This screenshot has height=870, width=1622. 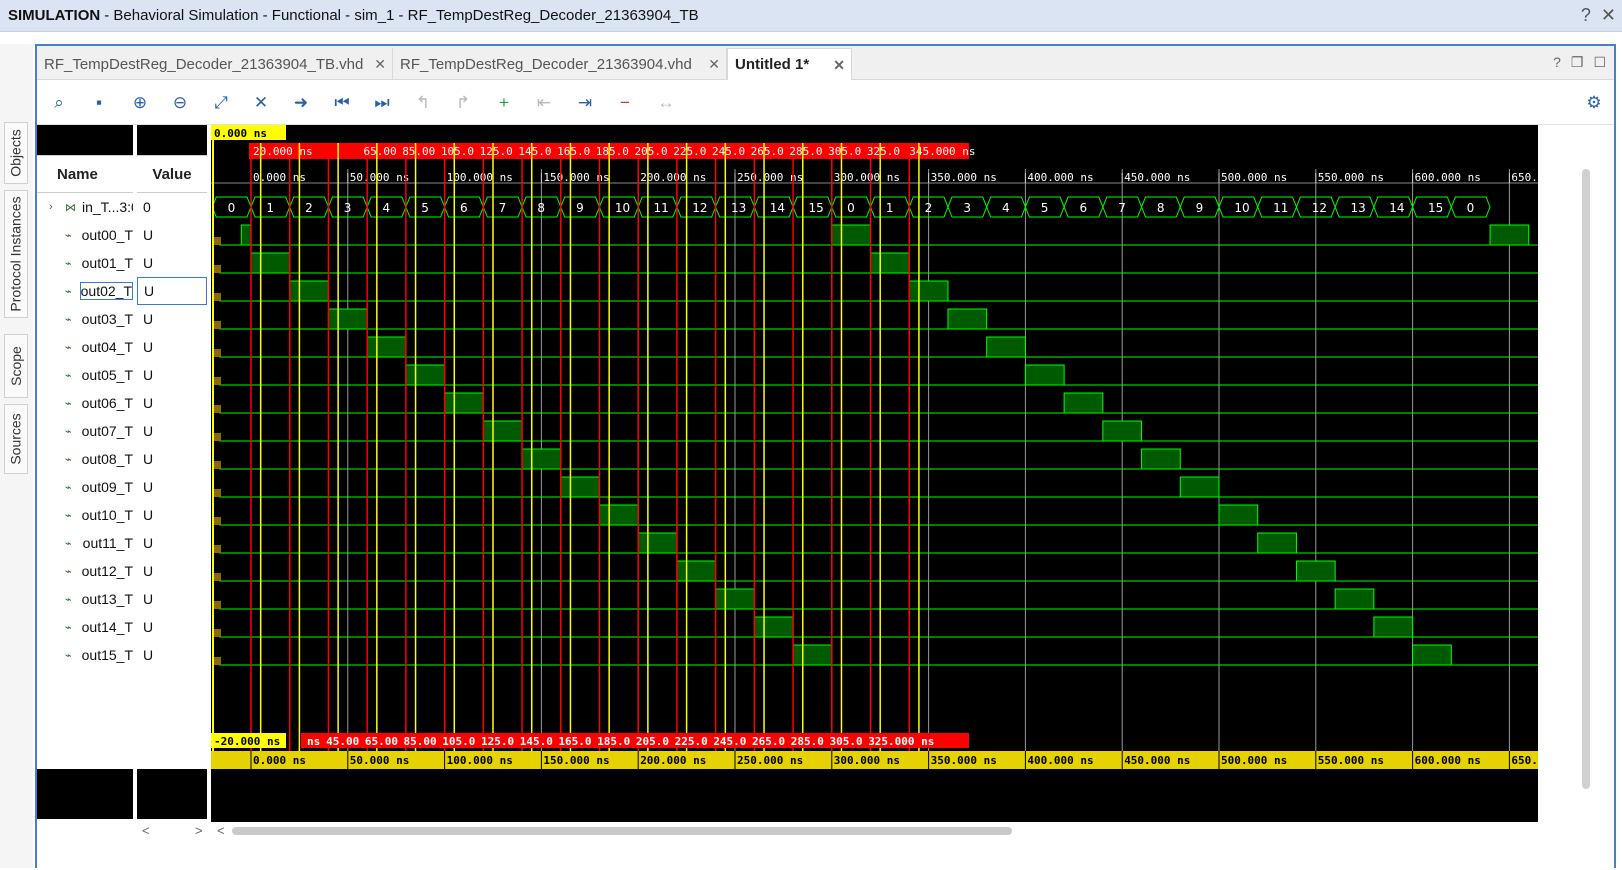 I want to click on signal-row: ⌁ out04_T, so click(x=85, y=347).